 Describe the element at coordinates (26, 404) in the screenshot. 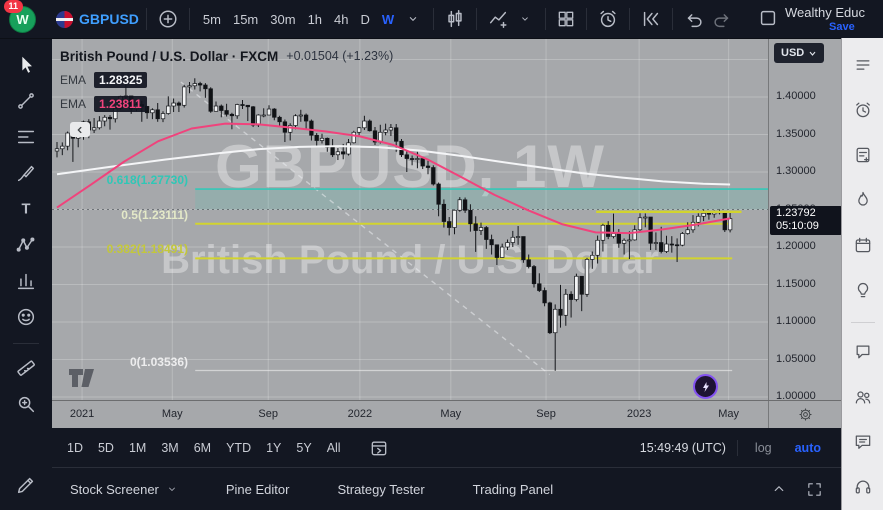

I see `zoom-tool-button` at that location.